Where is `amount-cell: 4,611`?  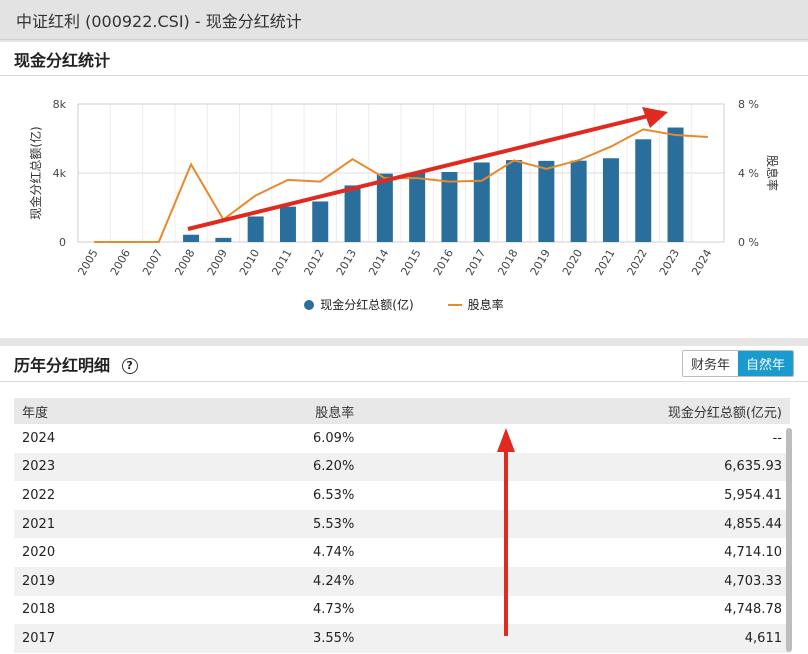 amount-cell: 4,611 is located at coordinates (672, 638).